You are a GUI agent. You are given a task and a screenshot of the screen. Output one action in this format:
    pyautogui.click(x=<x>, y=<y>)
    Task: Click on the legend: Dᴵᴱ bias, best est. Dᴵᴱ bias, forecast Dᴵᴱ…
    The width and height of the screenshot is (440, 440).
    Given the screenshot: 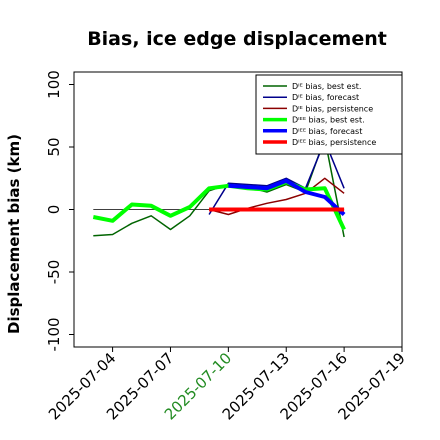 What is the action you would take?
    pyautogui.click(x=329, y=114)
    